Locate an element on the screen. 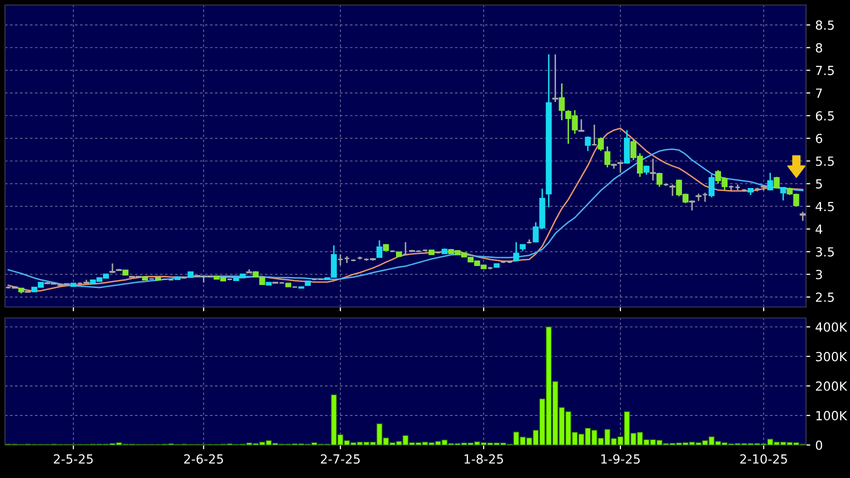 The width and height of the screenshot is (850, 478). y-tick-label: 5.5 is located at coordinates (825, 161).